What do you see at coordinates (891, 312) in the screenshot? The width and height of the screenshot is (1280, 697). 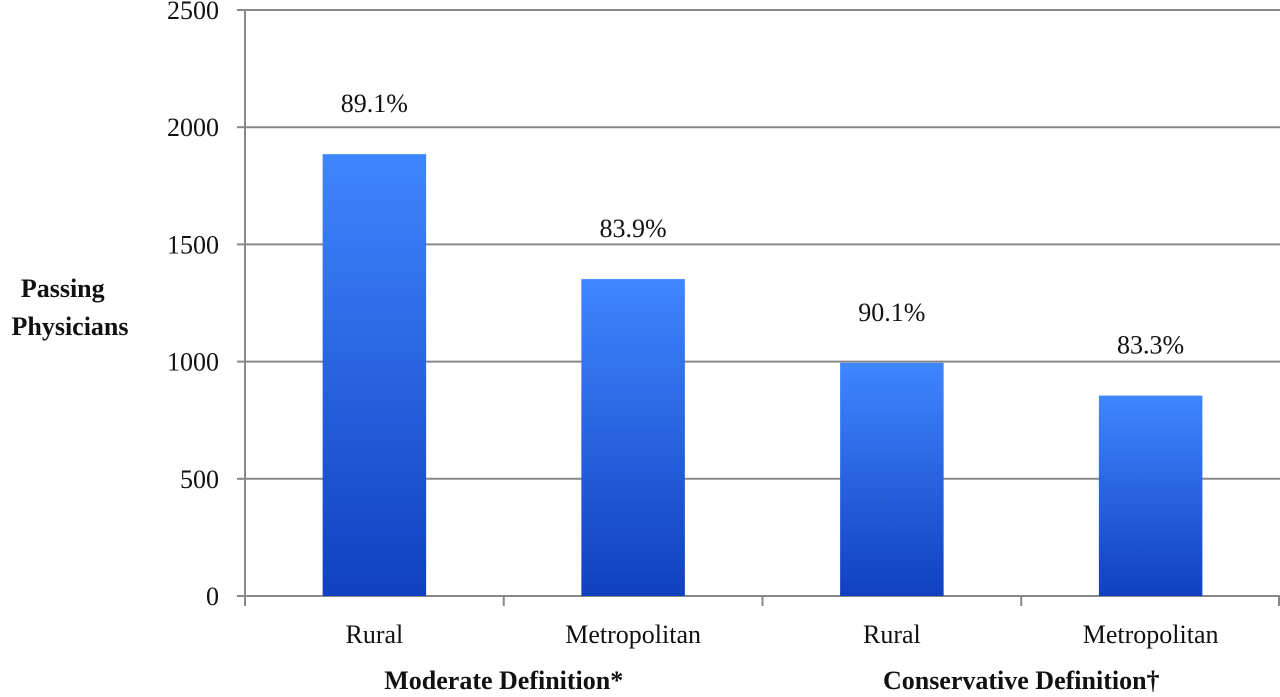 I see `data-label: 90.1%` at bounding box center [891, 312].